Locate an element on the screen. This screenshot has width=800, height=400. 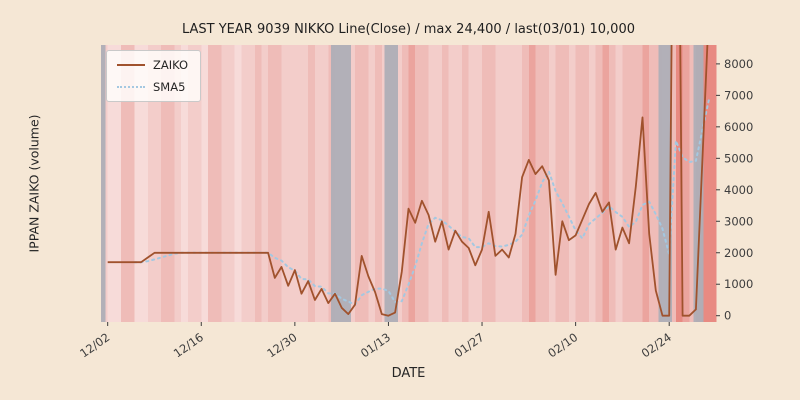
x-axis-ticks: 12/02 12/16 12/30 01/13 01/27 02/10 02/24 is located at coordinates (375, 341).